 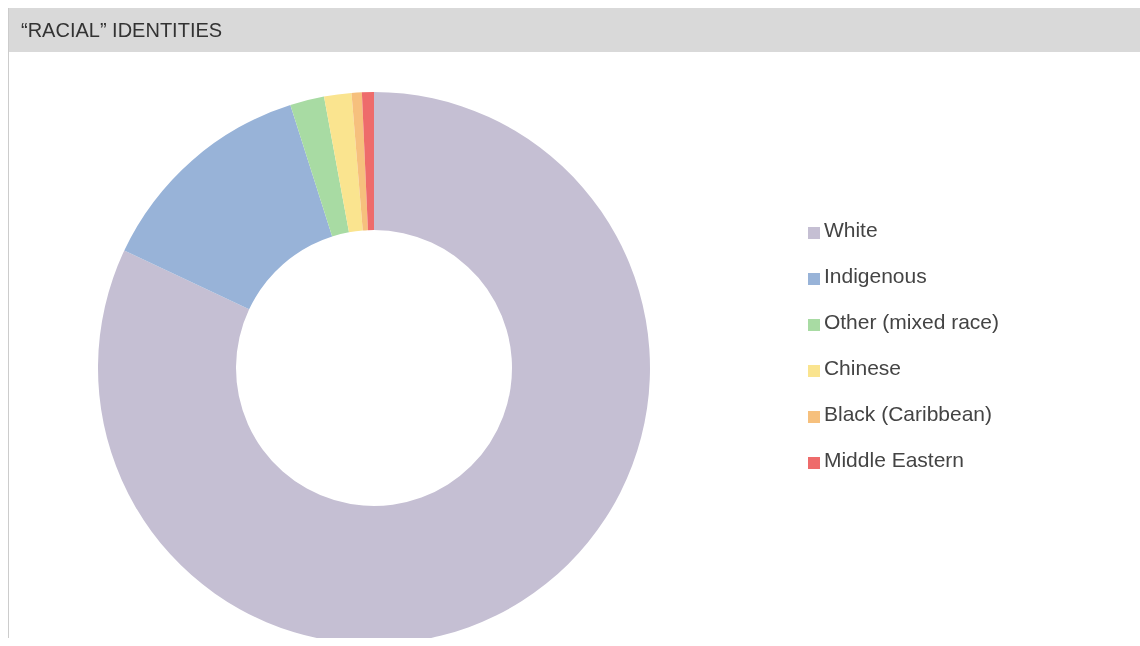 I want to click on legend-label: Indigenous, so click(x=875, y=276).